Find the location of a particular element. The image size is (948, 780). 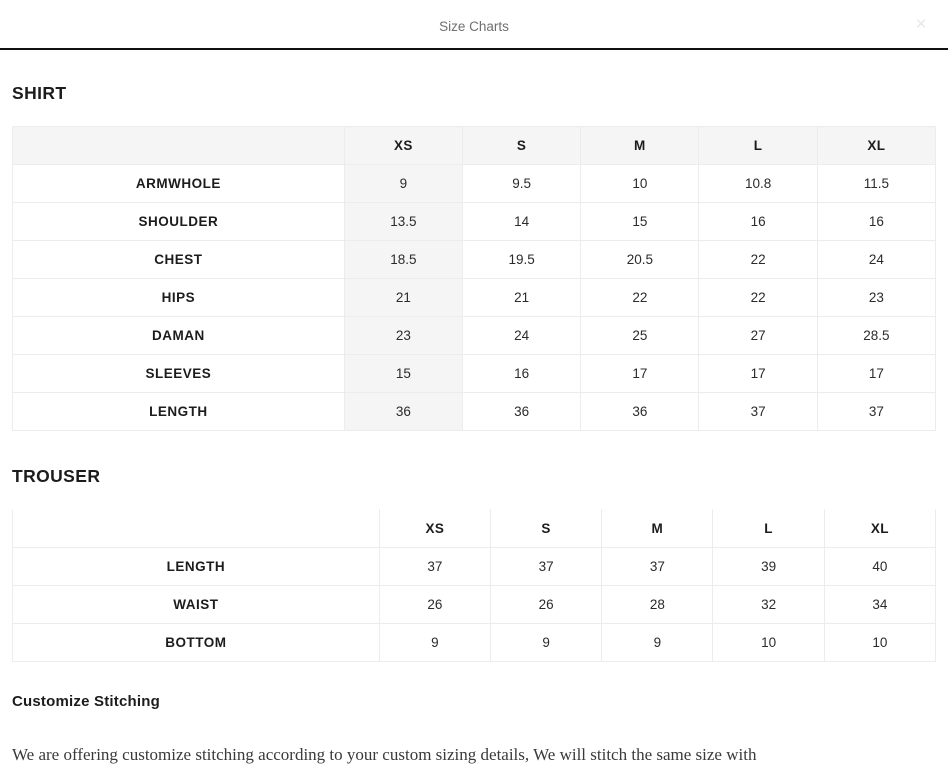

table-row: SHOULDER 13.5 14 15 16 16 is located at coordinates (474, 221).